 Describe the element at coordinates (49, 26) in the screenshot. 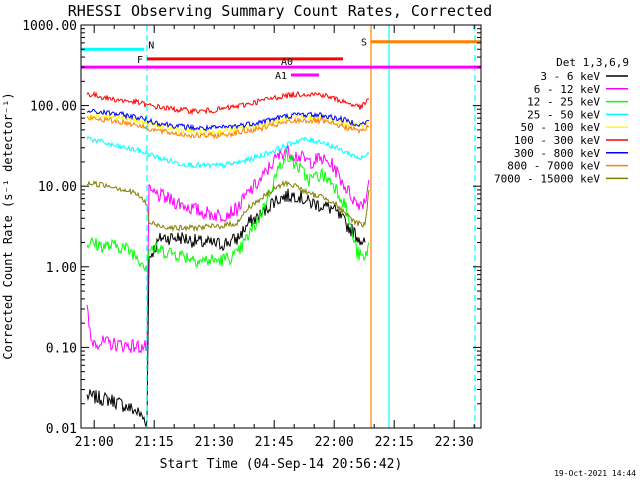

I see `y-tick-label: 1000.00` at that location.